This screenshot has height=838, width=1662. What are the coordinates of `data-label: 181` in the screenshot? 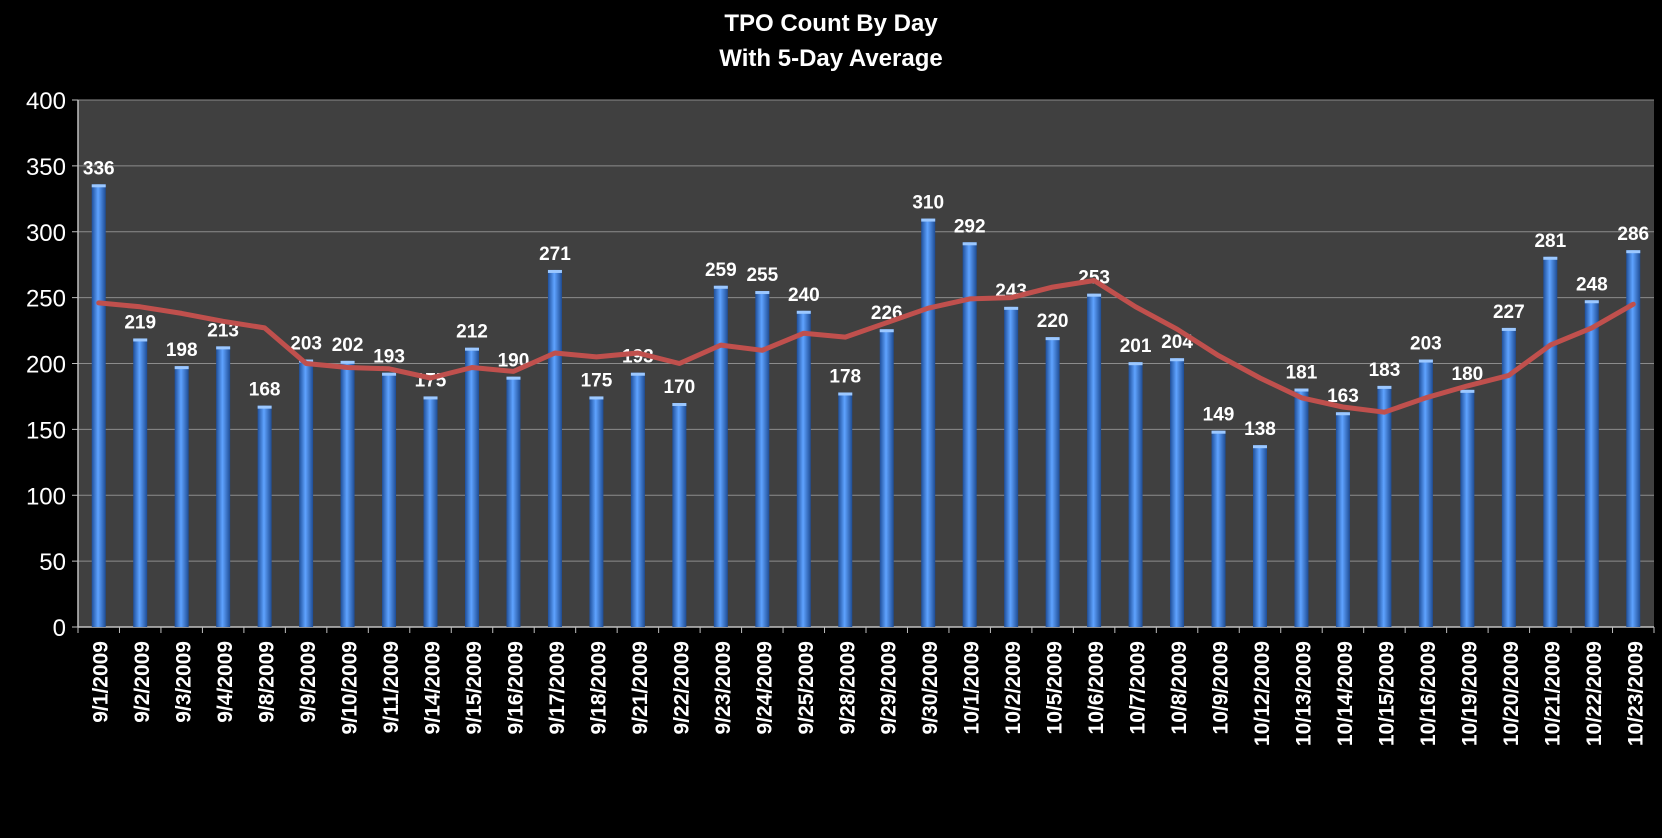 It's located at (1302, 373).